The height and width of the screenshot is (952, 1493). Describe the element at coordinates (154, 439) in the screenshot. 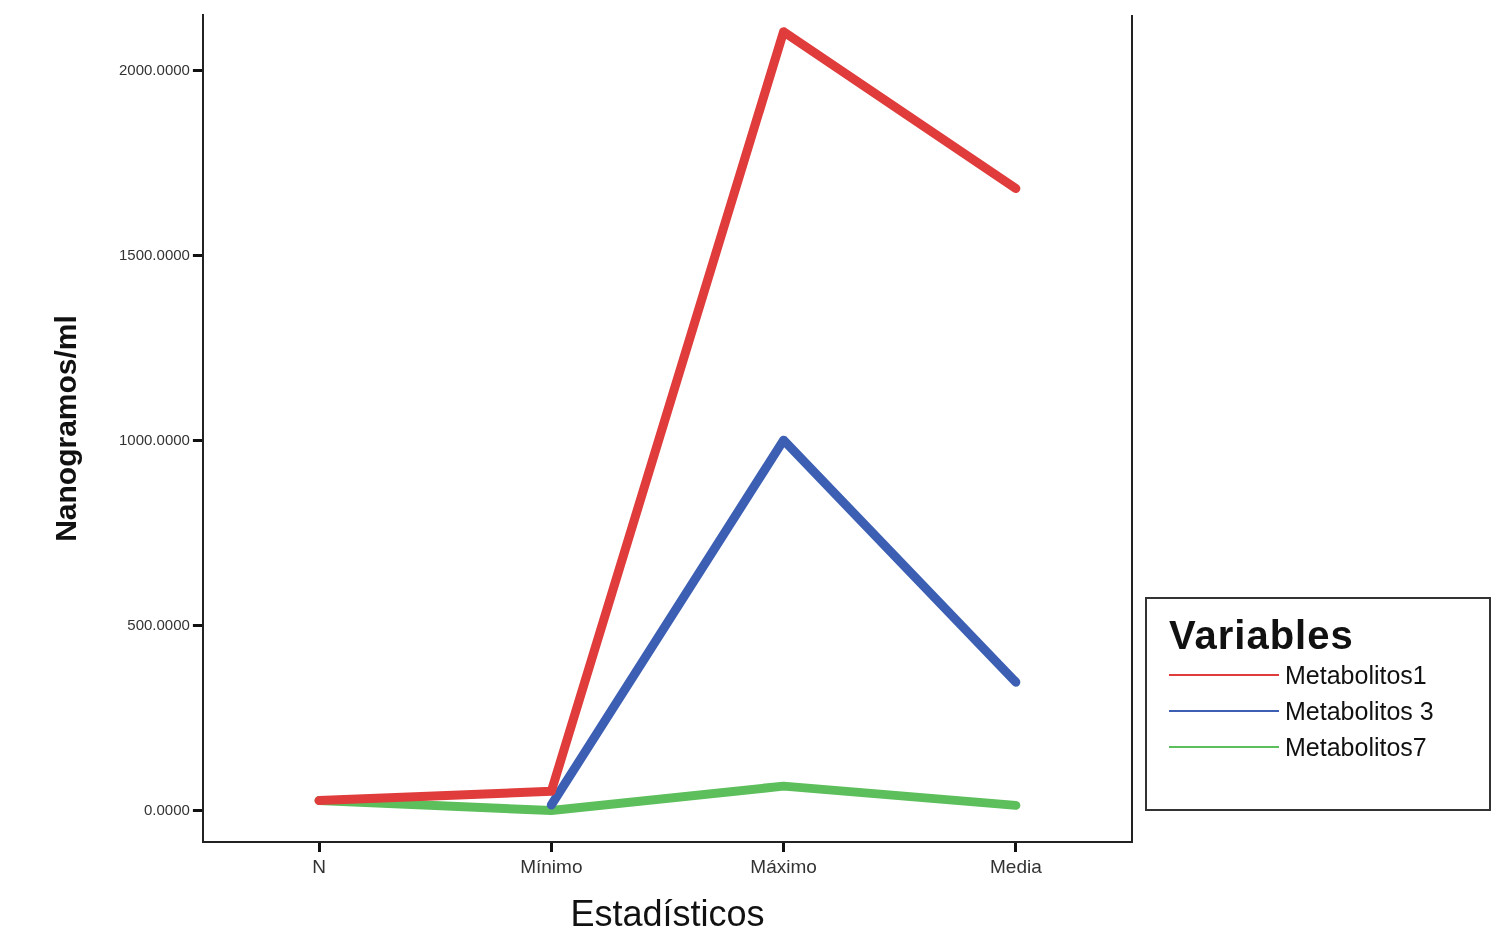

I see `y-tick-label: 1000.0000` at that location.